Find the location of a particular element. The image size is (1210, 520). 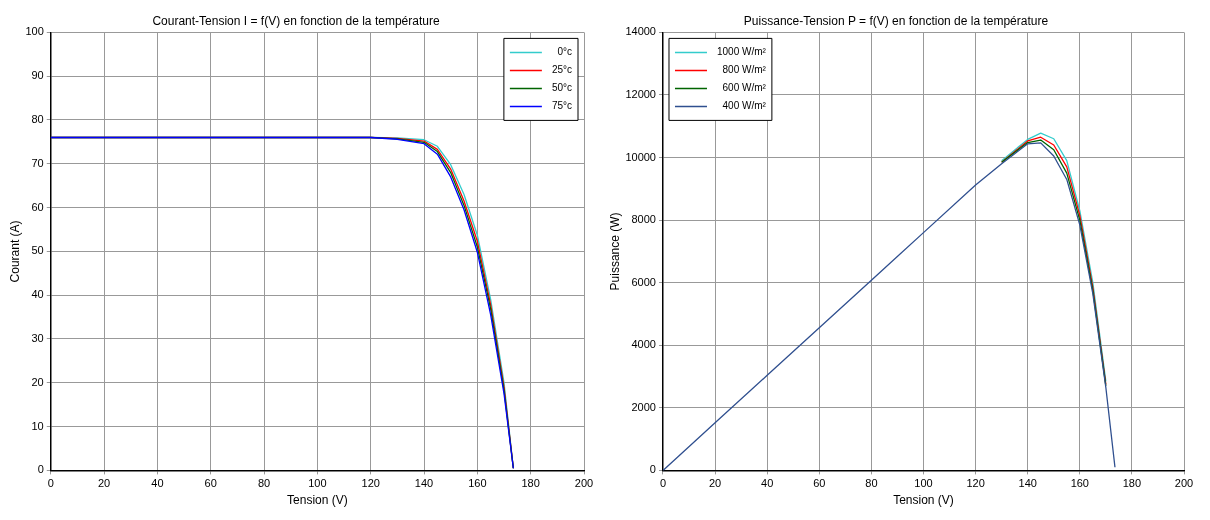

legend-label: 600 W/m² is located at coordinates (744, 88).